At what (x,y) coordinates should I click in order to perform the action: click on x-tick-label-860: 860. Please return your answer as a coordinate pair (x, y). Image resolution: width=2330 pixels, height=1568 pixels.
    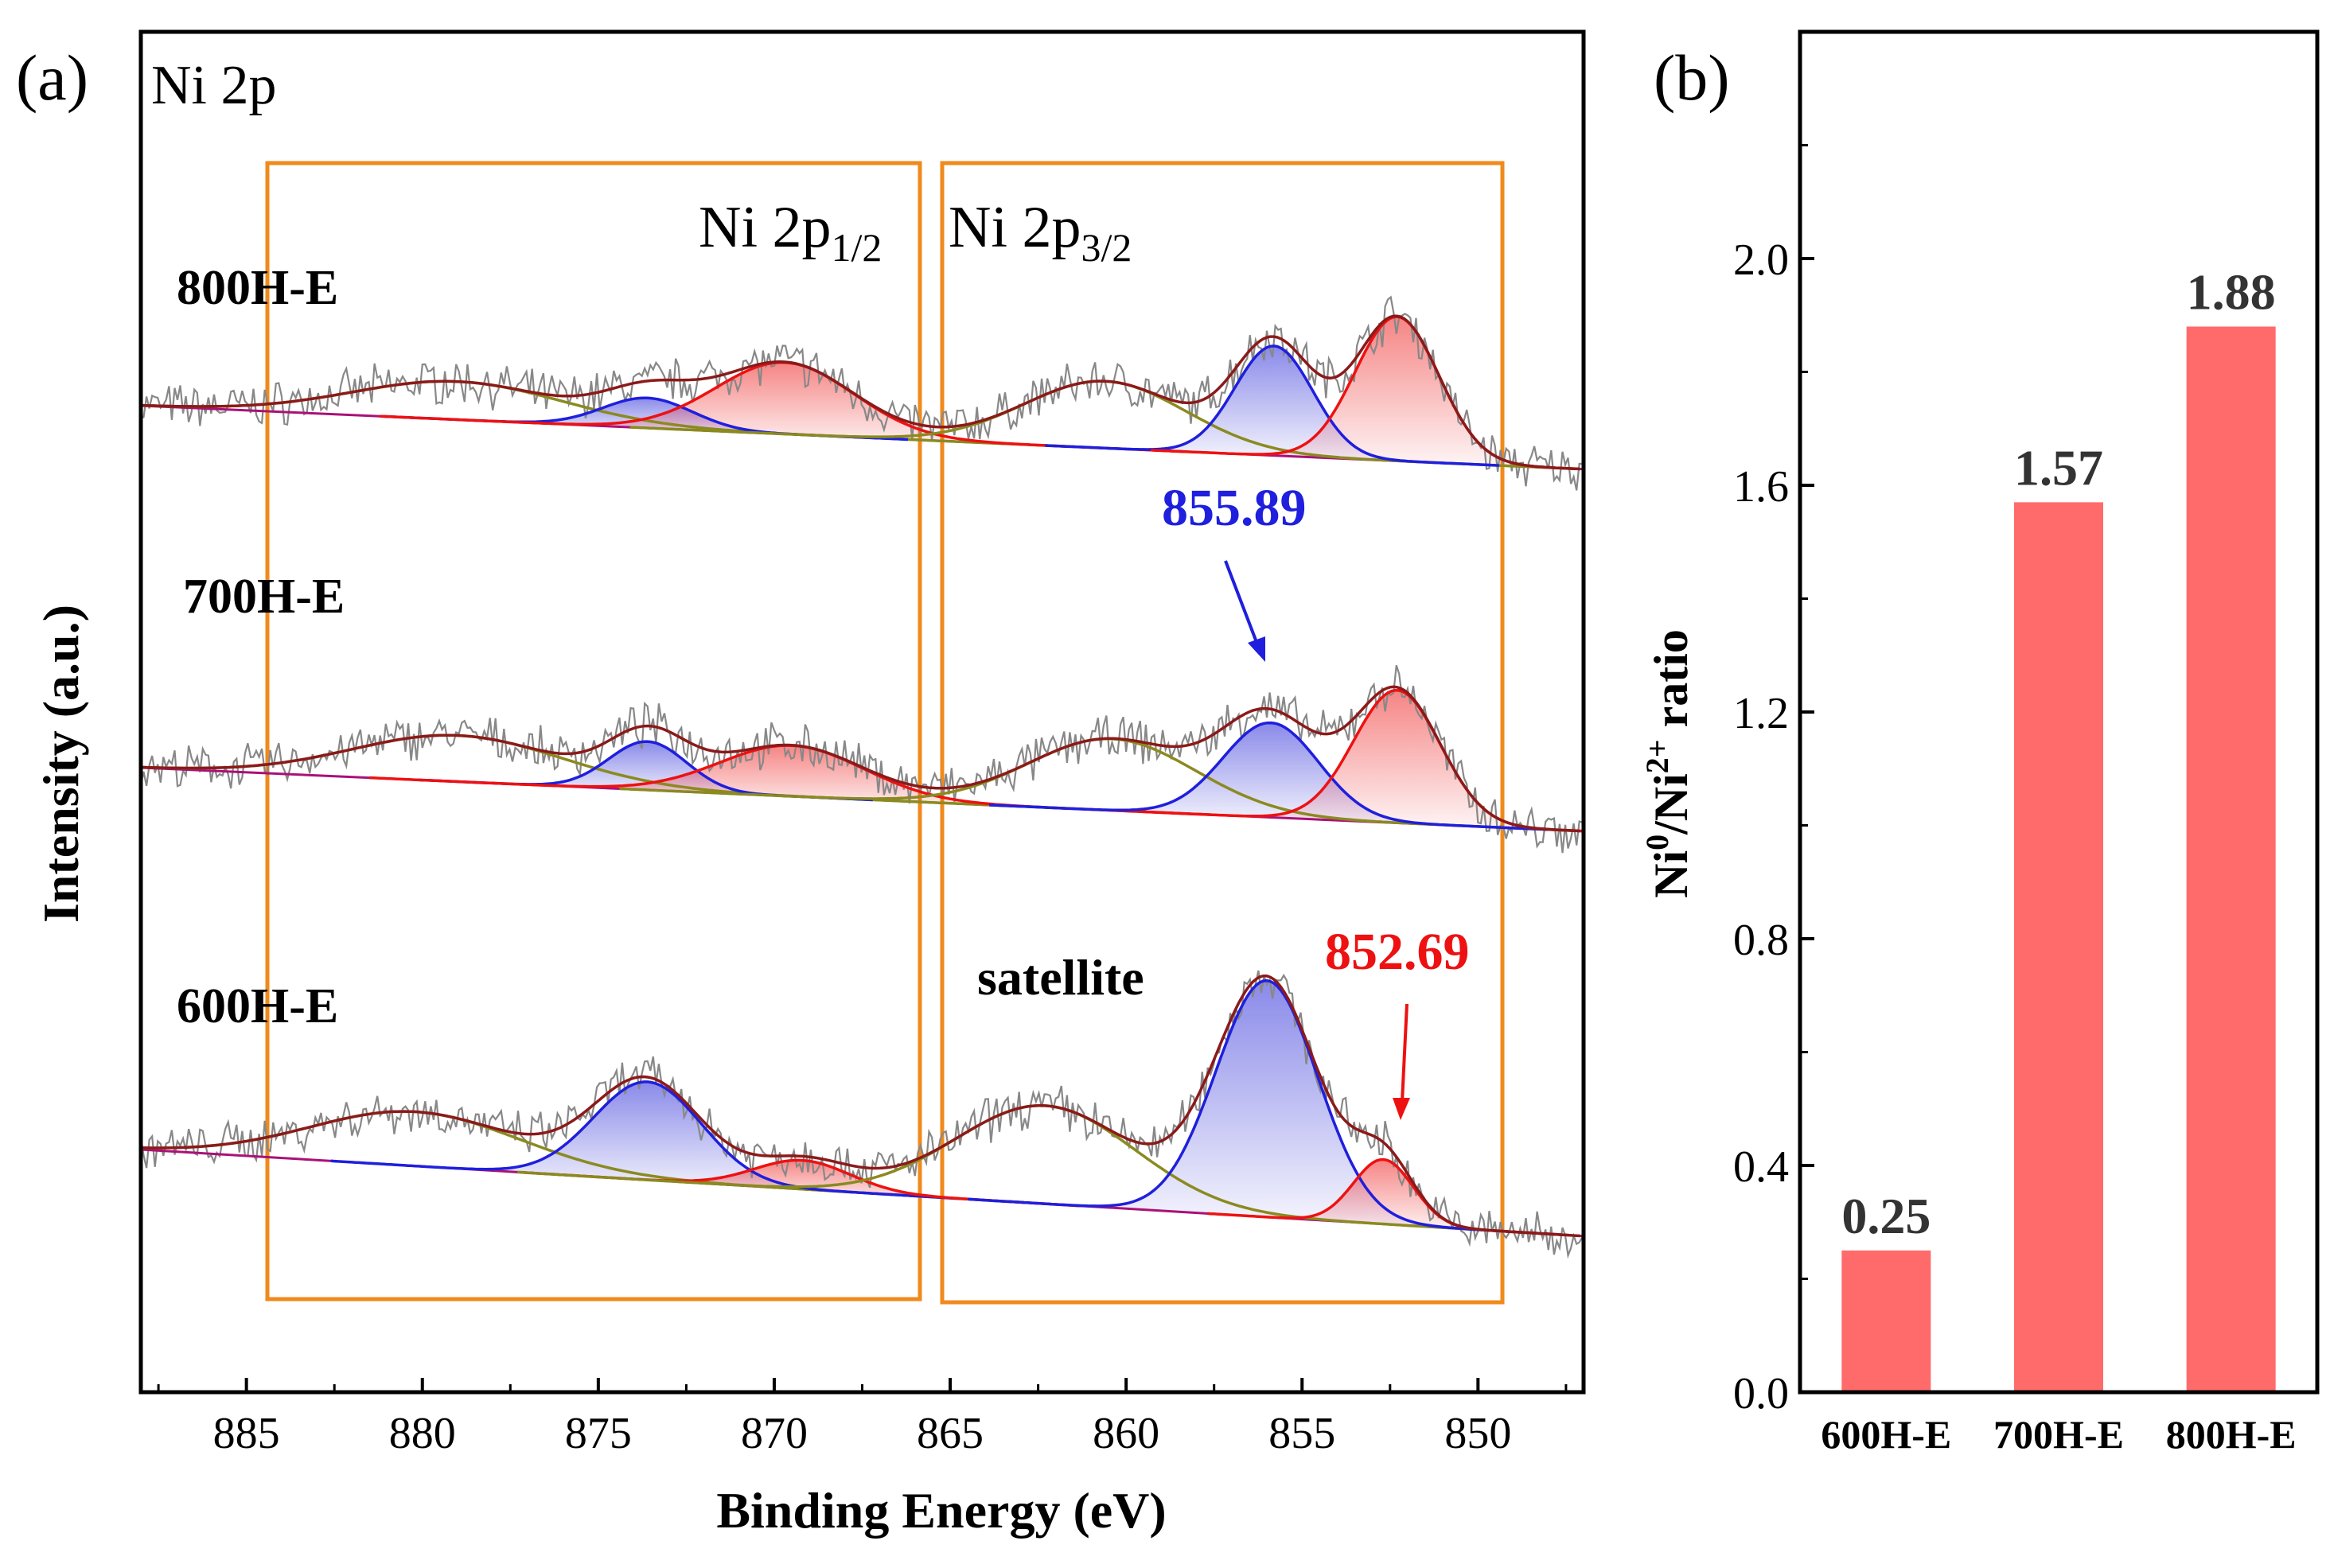
    Looking at the image, I should click on (1126, 1433).